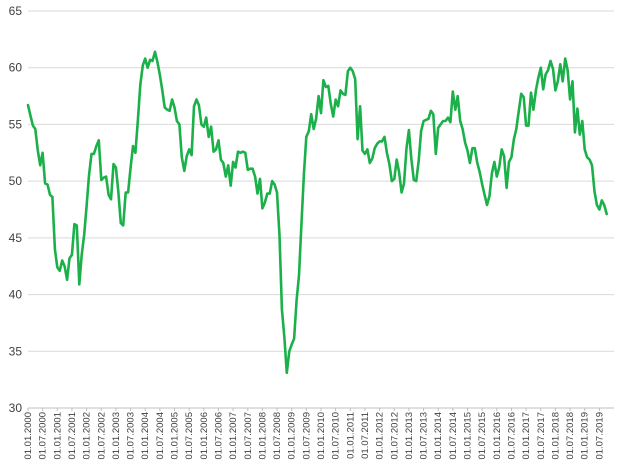 The height and width of the screenshot is (465, 621). What do you see at coordinates (233, 436) in the screenshot?
I see `x-tick-label: 01.01.2007` at bounding box center [233, 436].